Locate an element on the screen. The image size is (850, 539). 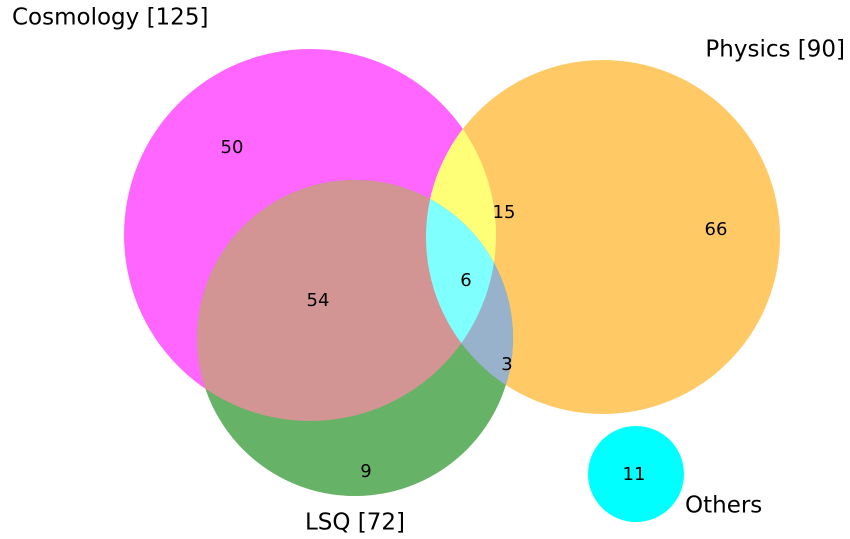
region-count: 3 is located at coordinates (506, 364).